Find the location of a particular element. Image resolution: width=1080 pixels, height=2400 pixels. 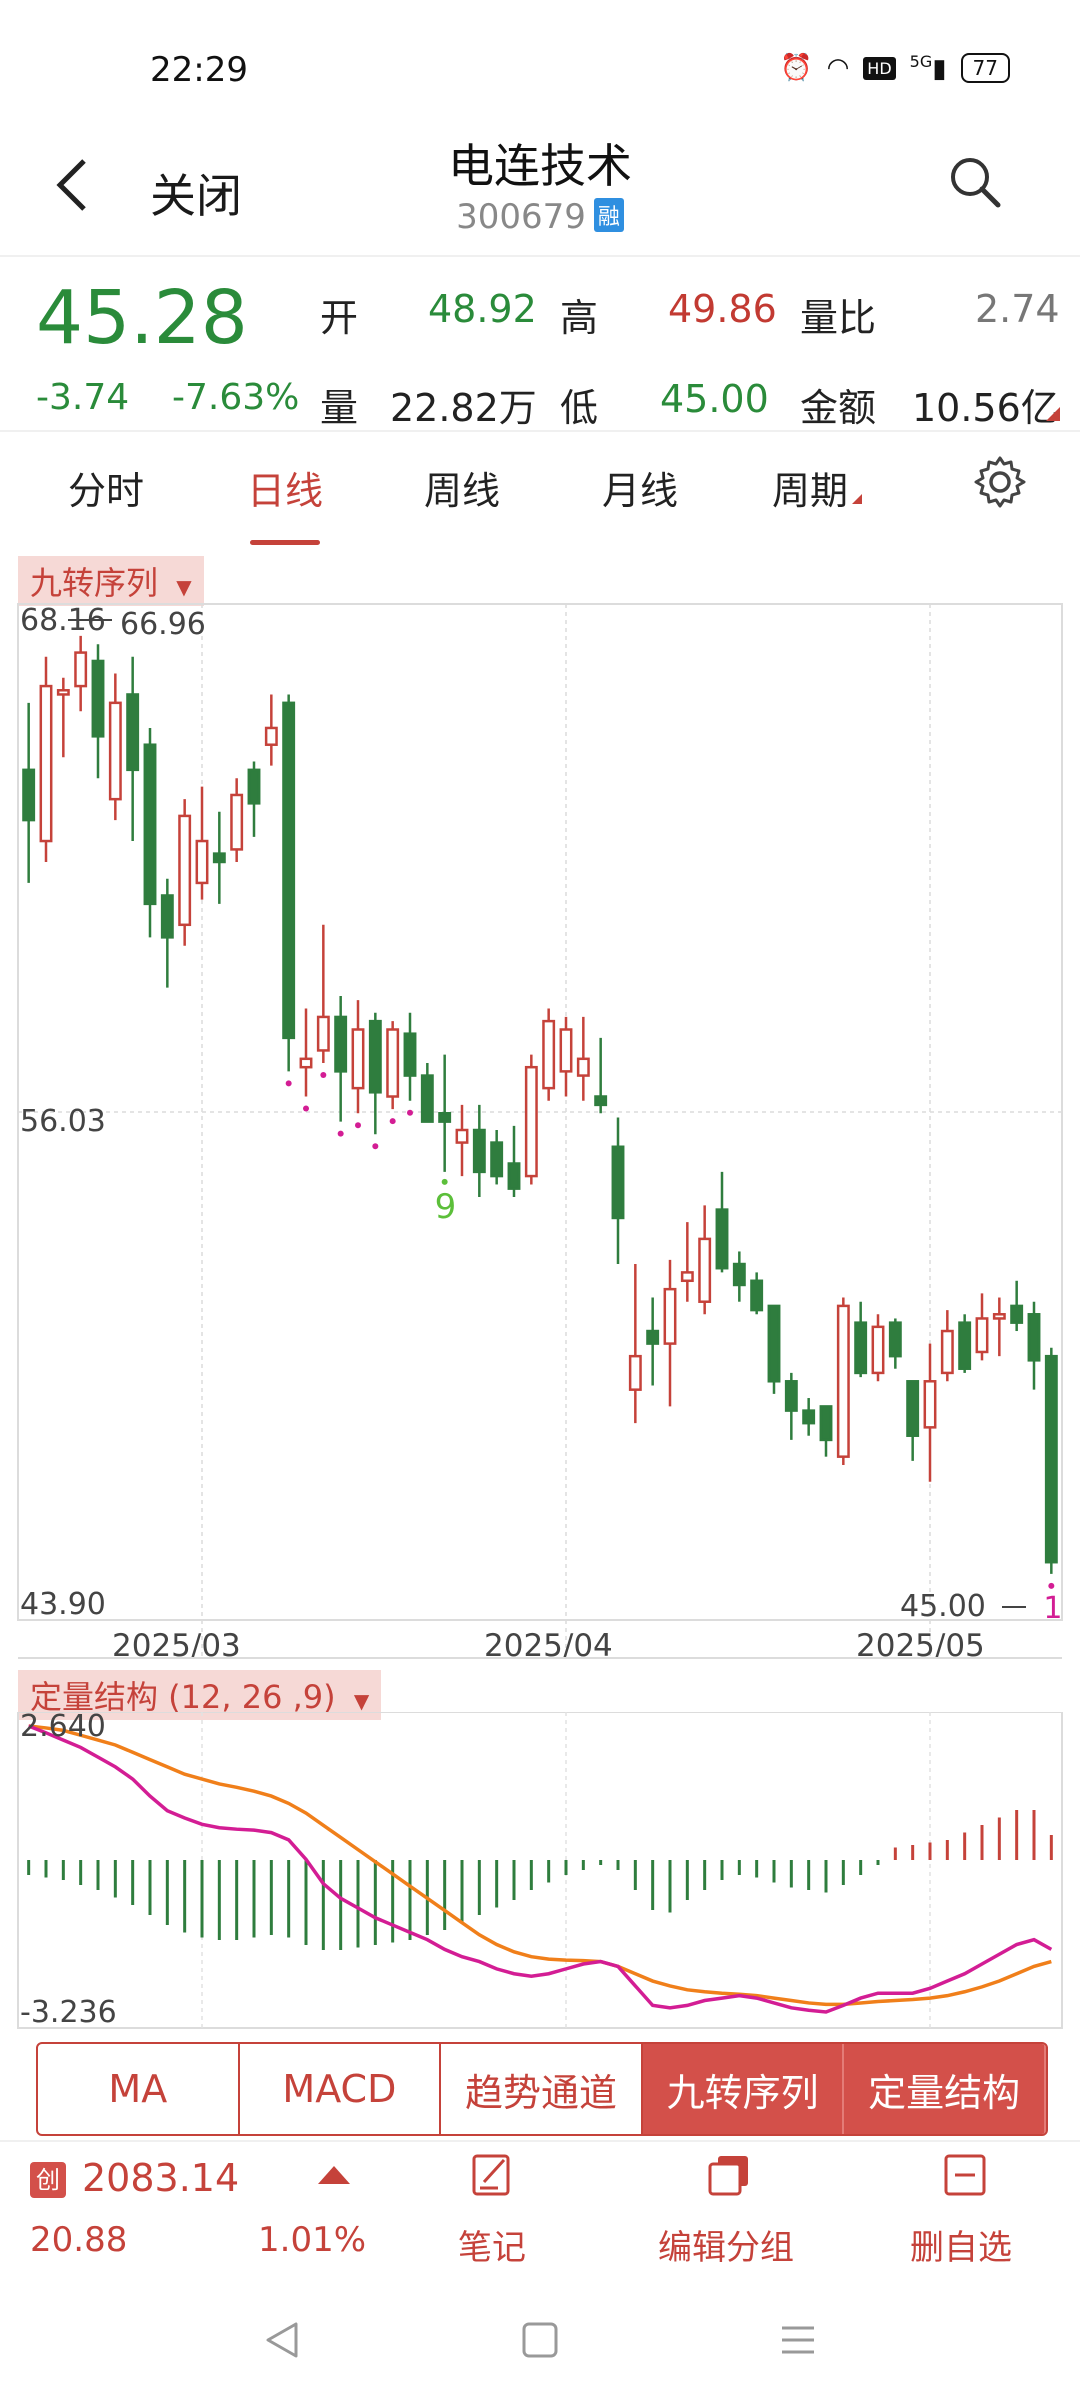

macd-frame is located at coordinates (540, 1870).